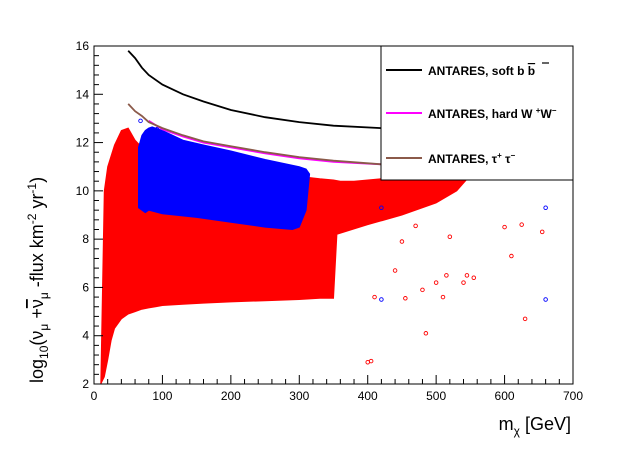 This screenshot has width=636, height=452. Describe the element at coordinates (162, 396) in the screenshot. I see `x-tick-label-100: 100` at that location.